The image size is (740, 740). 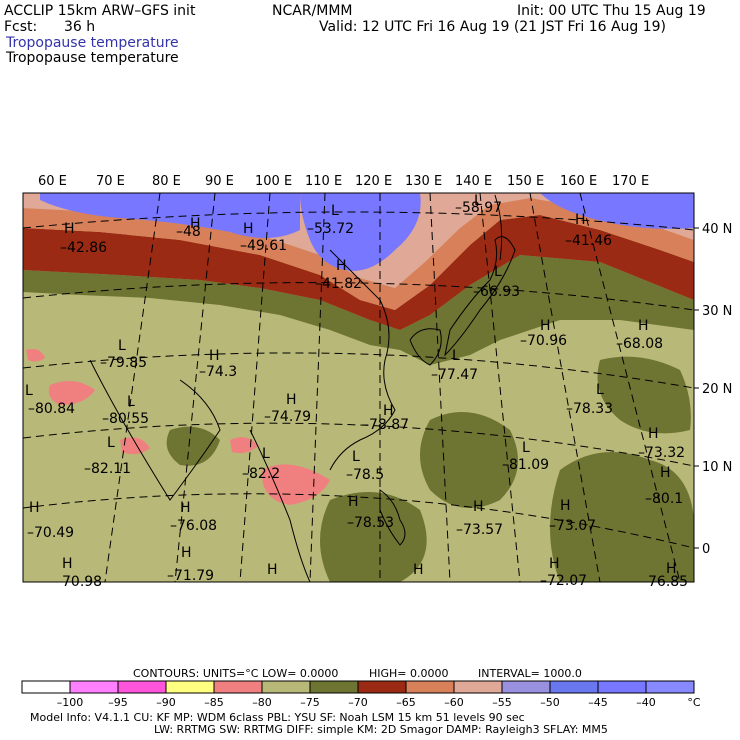 What do you see at coordinates (473, 181) in the screenshot?
I see `lon-label: 140 E` at bounding box center [473, 181].